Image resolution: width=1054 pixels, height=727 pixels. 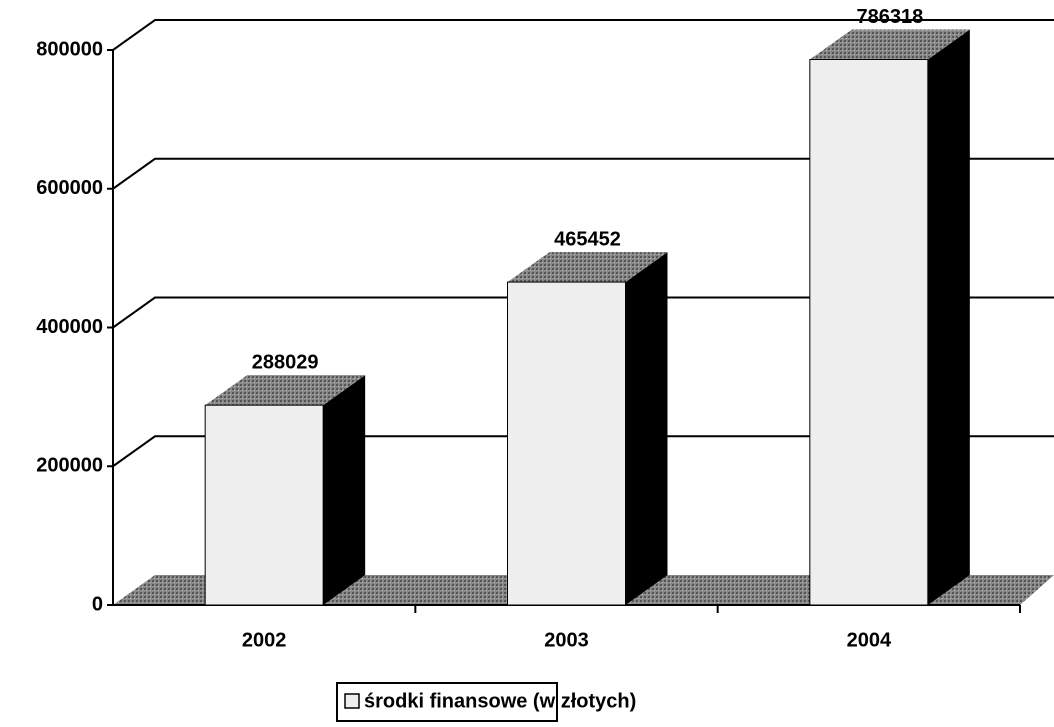 What do you see at coordinates (69, 188) in the screenshot?
I see `y-tick-label: 600000` at bounding box center [69, 188].